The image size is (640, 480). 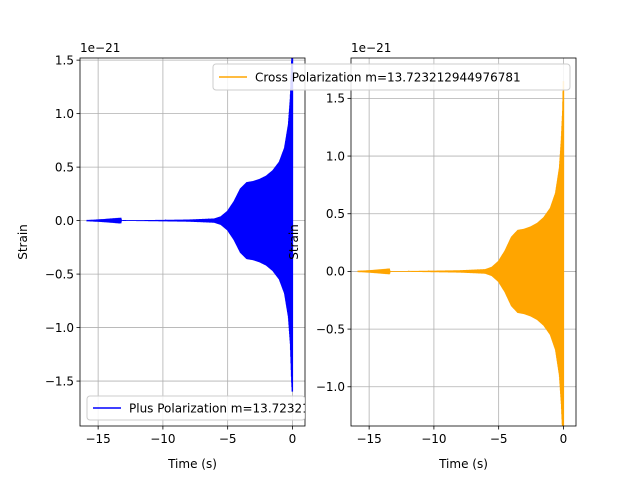 I want to click on legend-2: Cross Polarization m=13.723212944976781, so click(x=391, y=77).